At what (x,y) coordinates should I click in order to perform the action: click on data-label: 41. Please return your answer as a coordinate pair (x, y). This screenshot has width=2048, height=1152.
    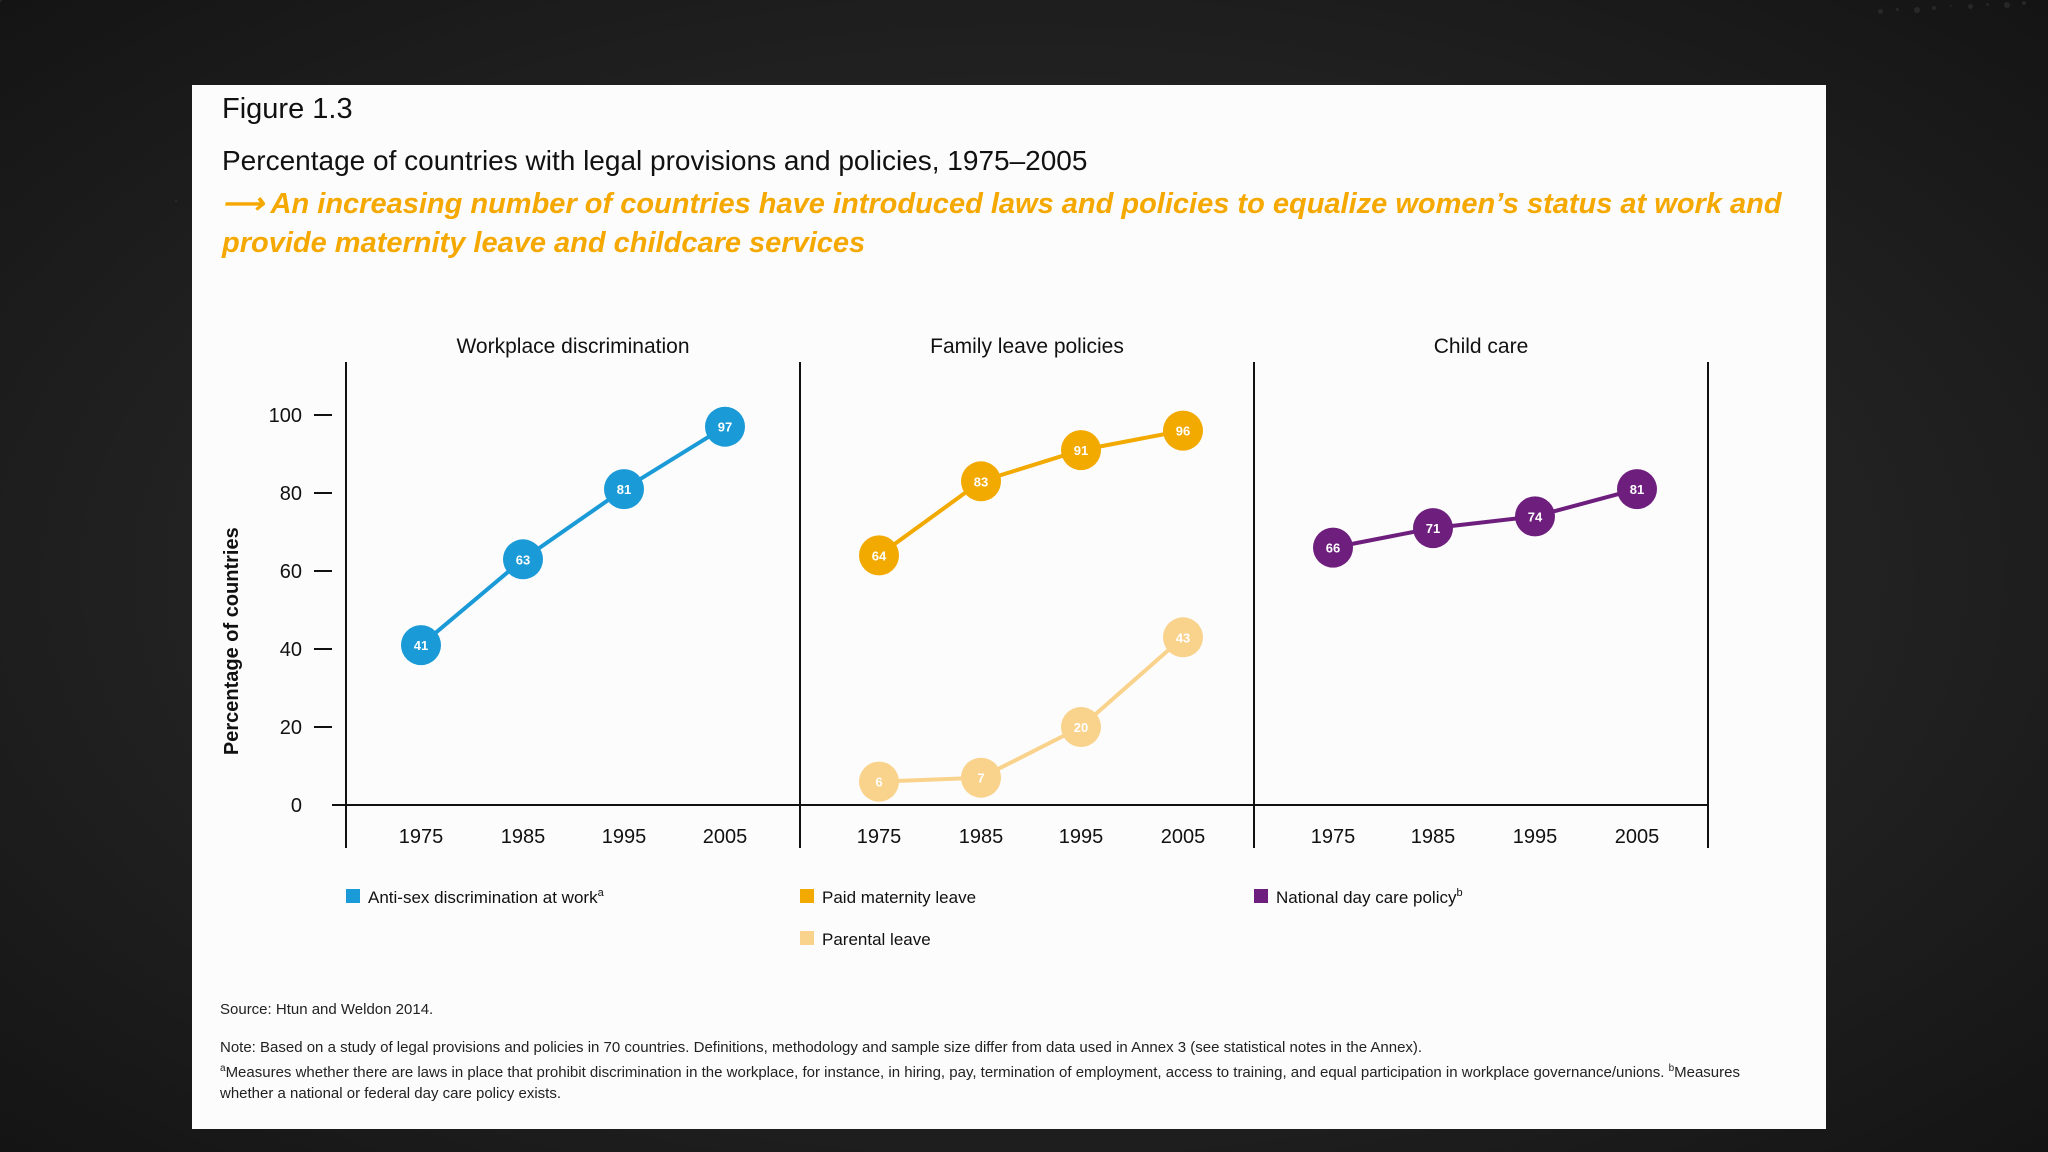
    Looking at the image, I should click on (421, 645).